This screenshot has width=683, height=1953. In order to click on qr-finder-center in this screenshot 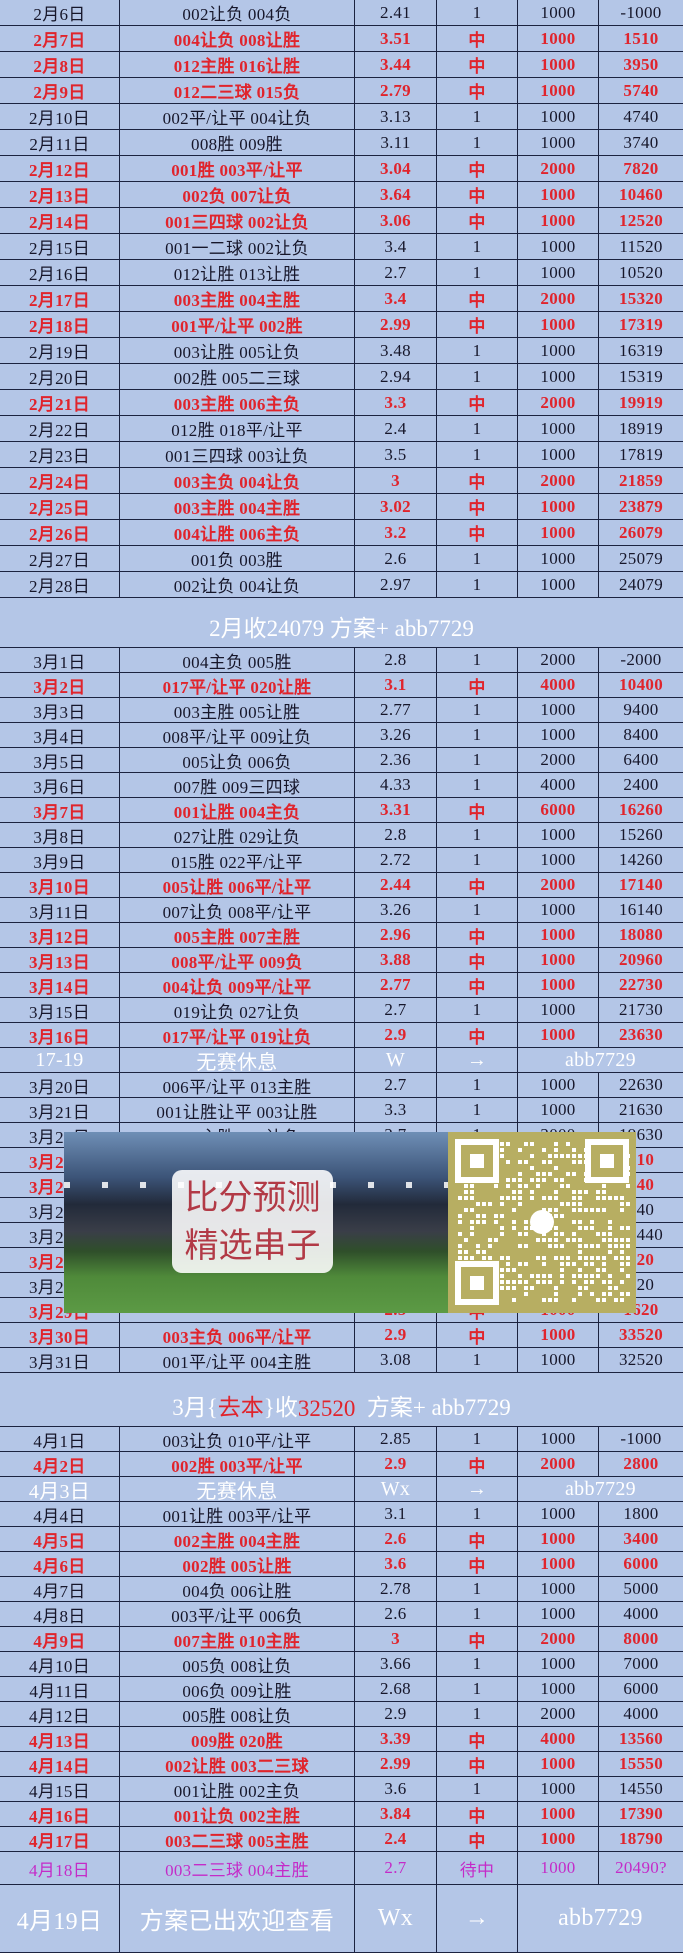, I will do `click(607, 1161)`.